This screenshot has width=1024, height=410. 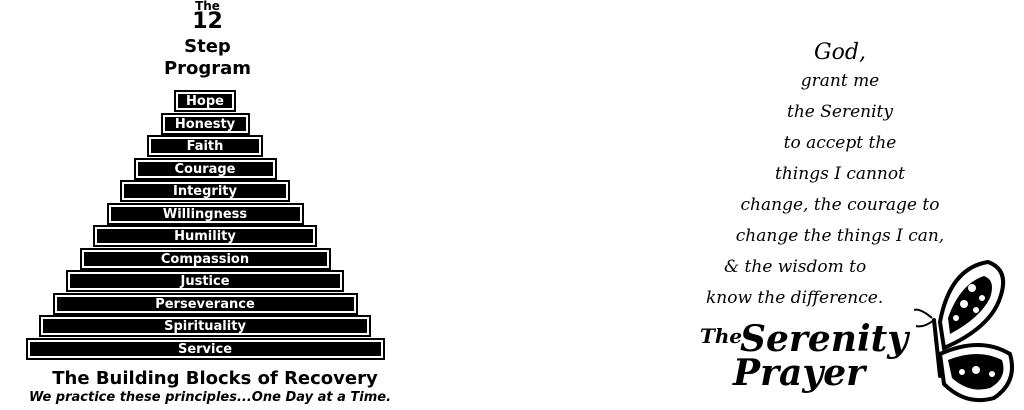 I want to click on prayer-line: & the wisdom to, so click(x=795, y=267).